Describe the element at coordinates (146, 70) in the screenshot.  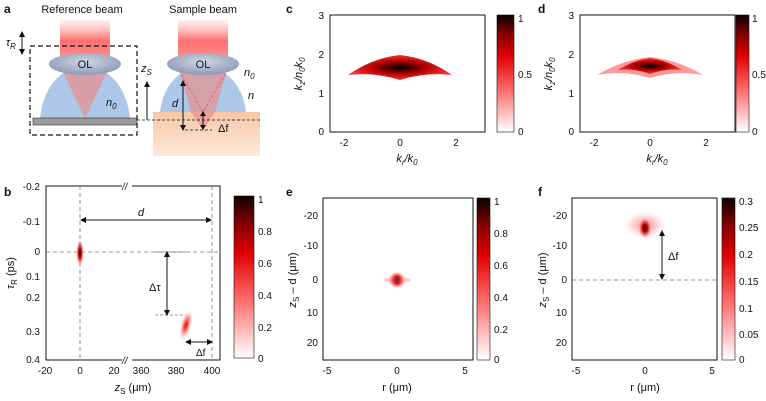
I see `zs-label: zS` at that location.